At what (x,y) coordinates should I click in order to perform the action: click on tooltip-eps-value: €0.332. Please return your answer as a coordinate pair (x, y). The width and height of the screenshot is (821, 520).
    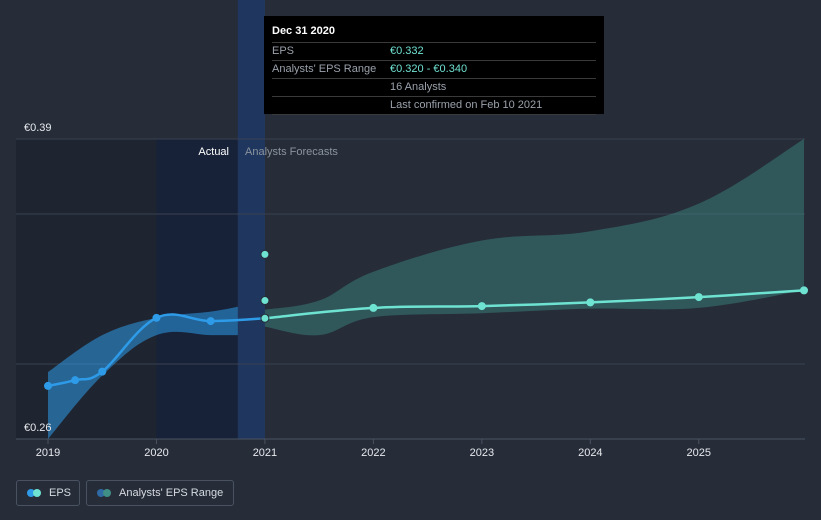
    Looking at the image, I should click on (407, 51).